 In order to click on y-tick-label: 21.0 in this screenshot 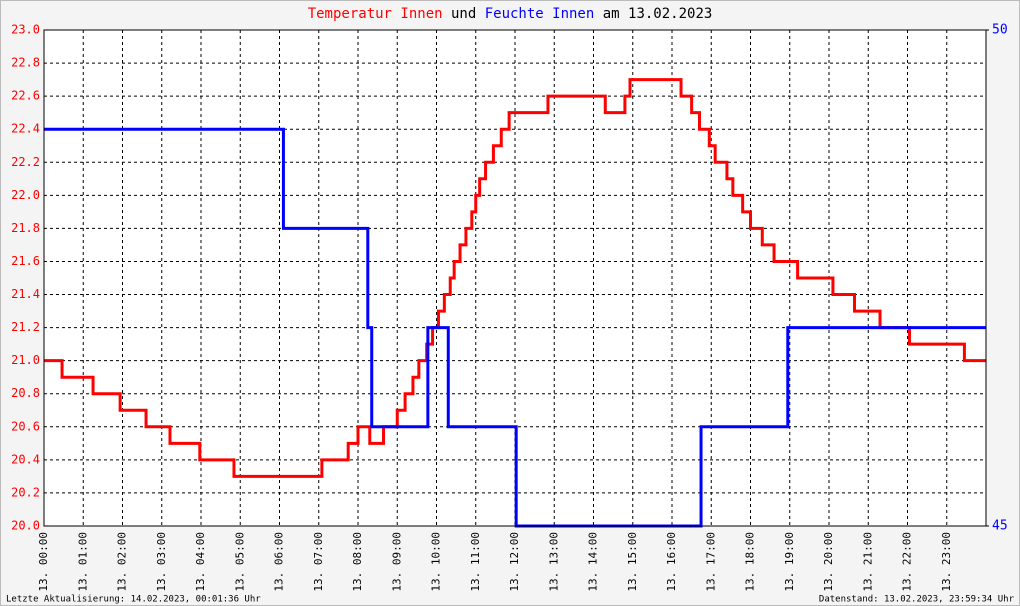, I will do `click(25, 360)`.